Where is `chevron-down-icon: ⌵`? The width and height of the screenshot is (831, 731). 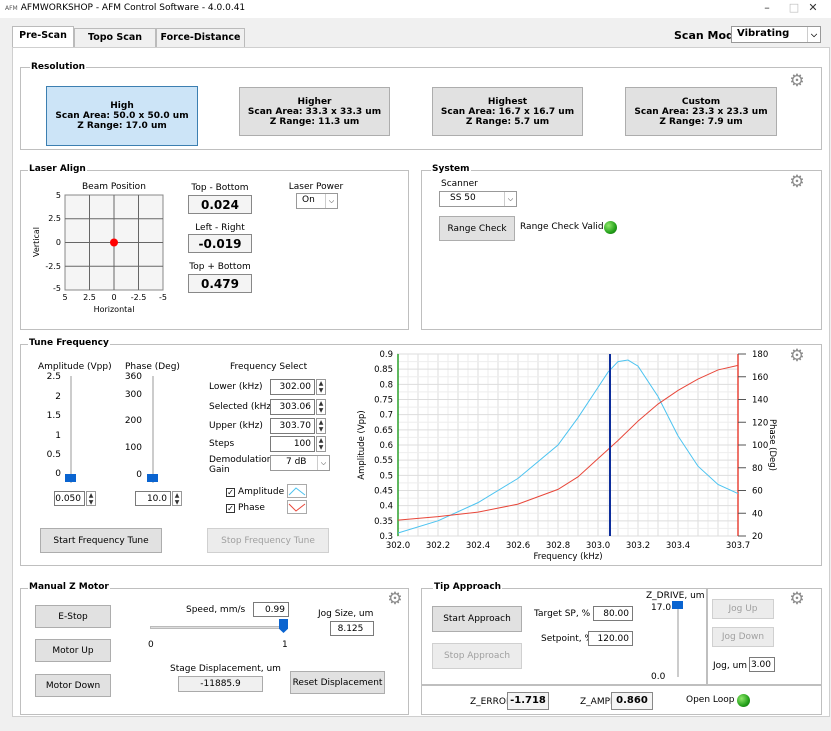
chevron-down-icon: ⌵ is located at coordinates (813, 34).